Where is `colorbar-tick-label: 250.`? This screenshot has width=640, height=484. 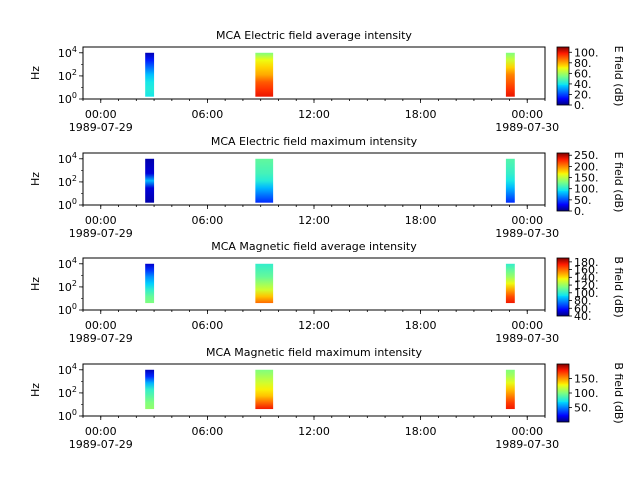 colorbar-tick-label: 250. is located at coordinates (586, 155).